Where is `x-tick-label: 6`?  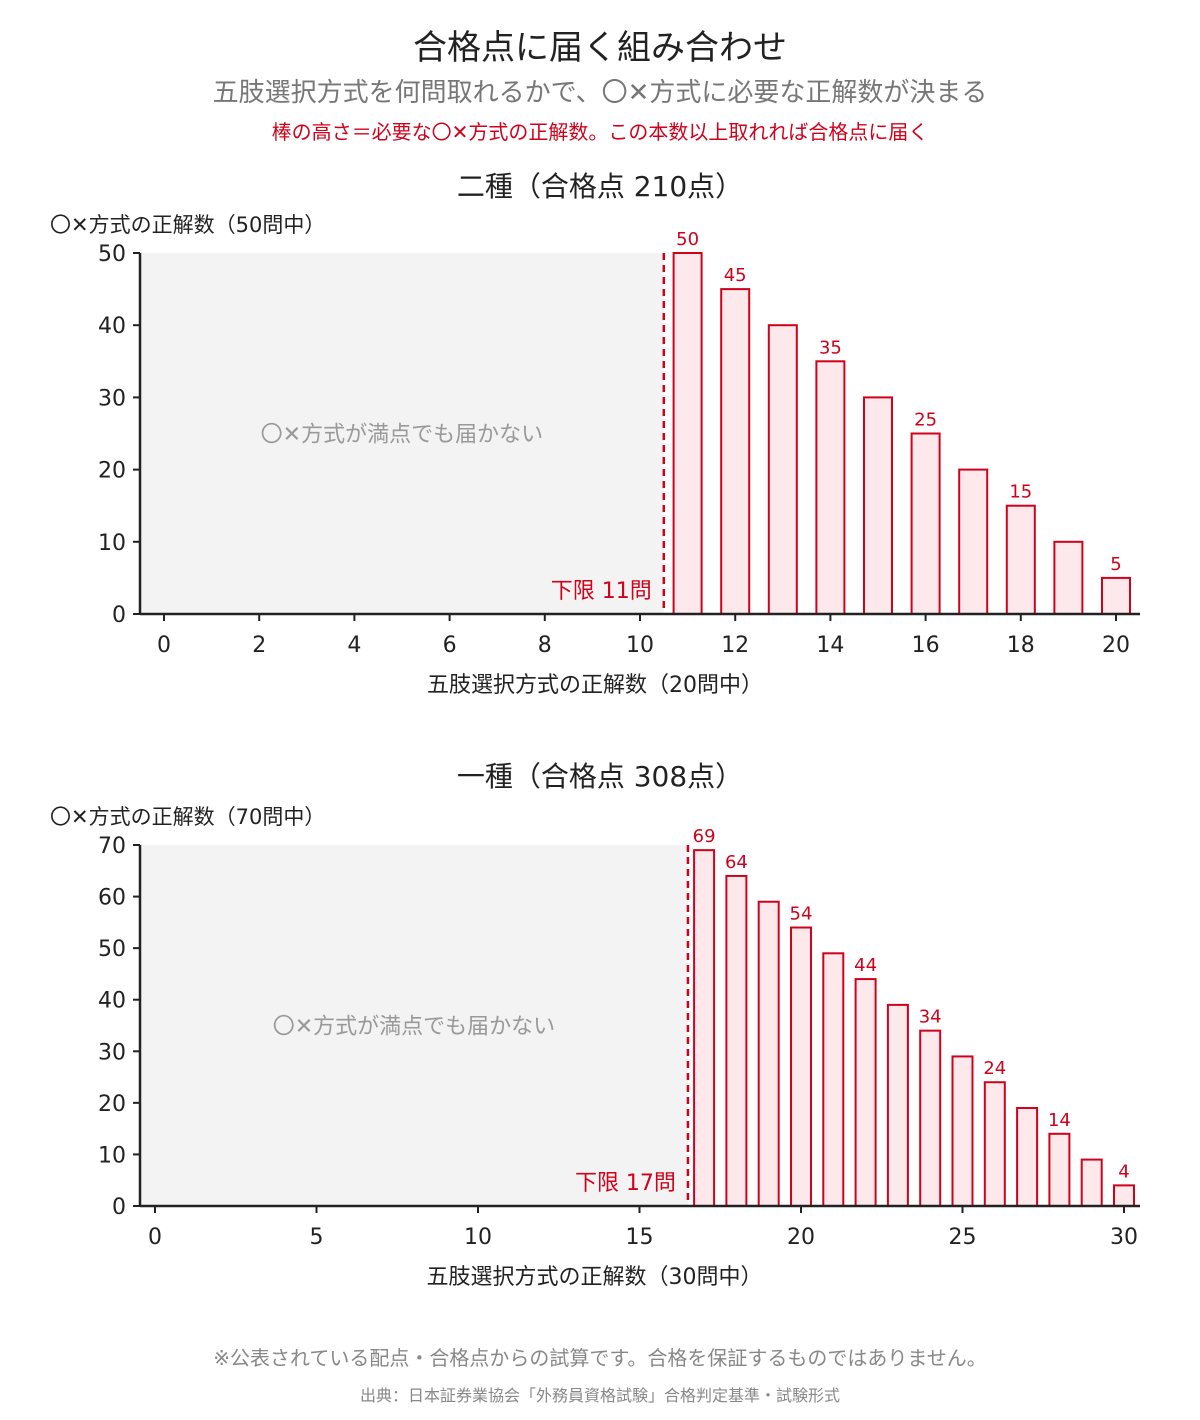
x-tick-label: 6 is located at coordinates (450, 645).